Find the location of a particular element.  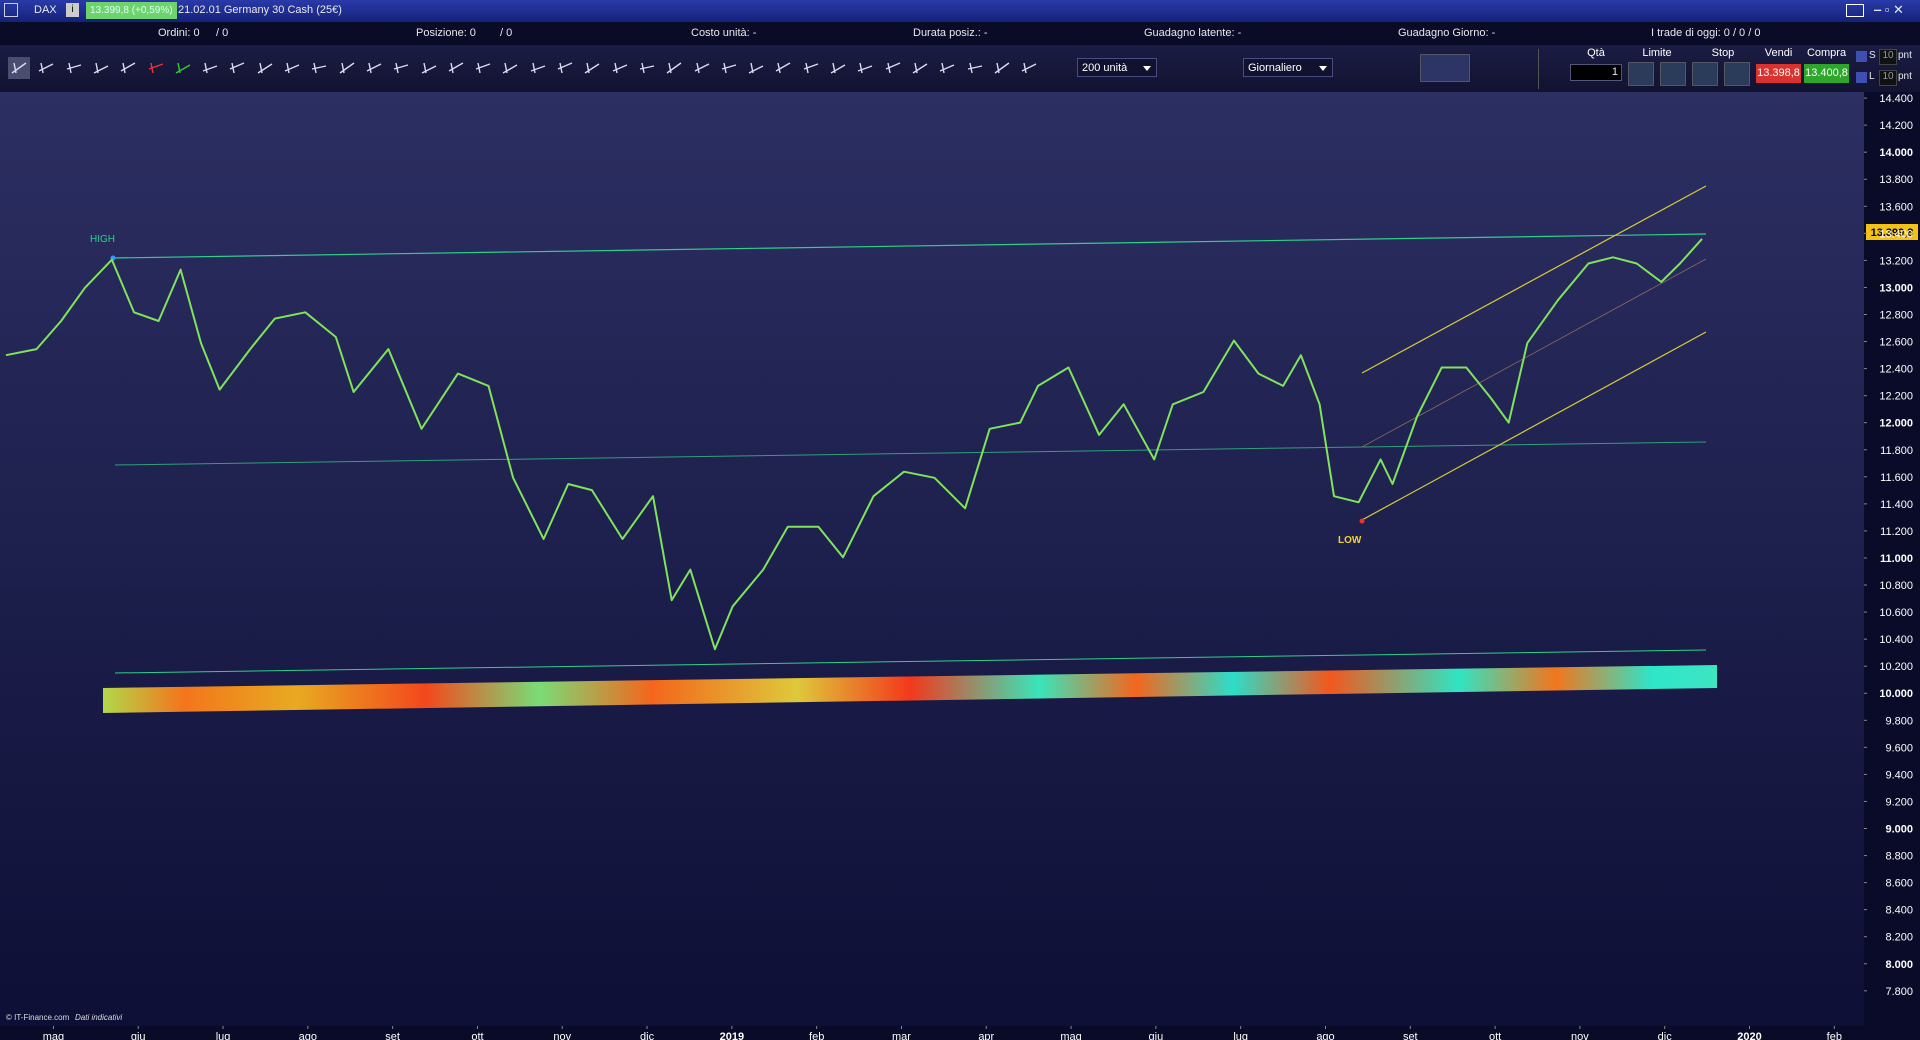

s-input: 10 is located at coordinates (1888, 57).